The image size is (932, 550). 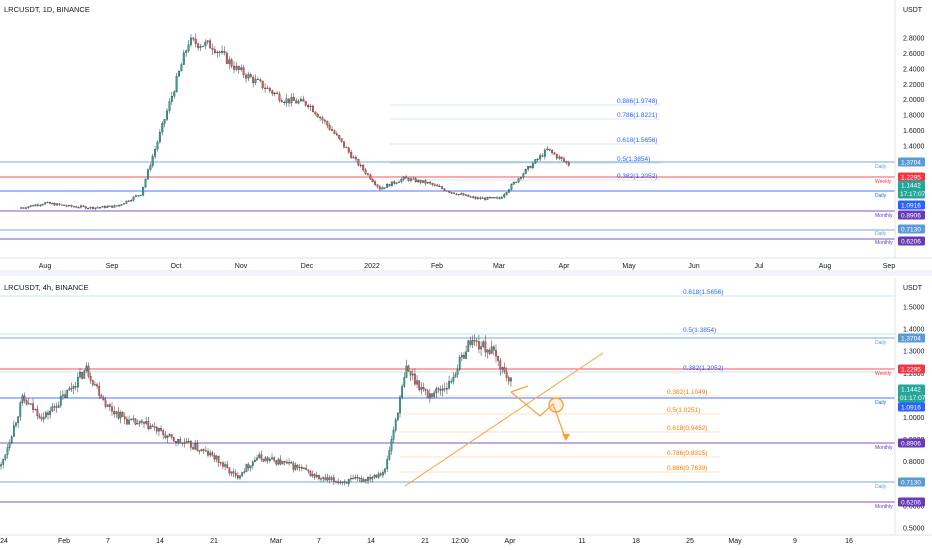 I want to click on retest-circle-marker, so click(x=556, y=405).